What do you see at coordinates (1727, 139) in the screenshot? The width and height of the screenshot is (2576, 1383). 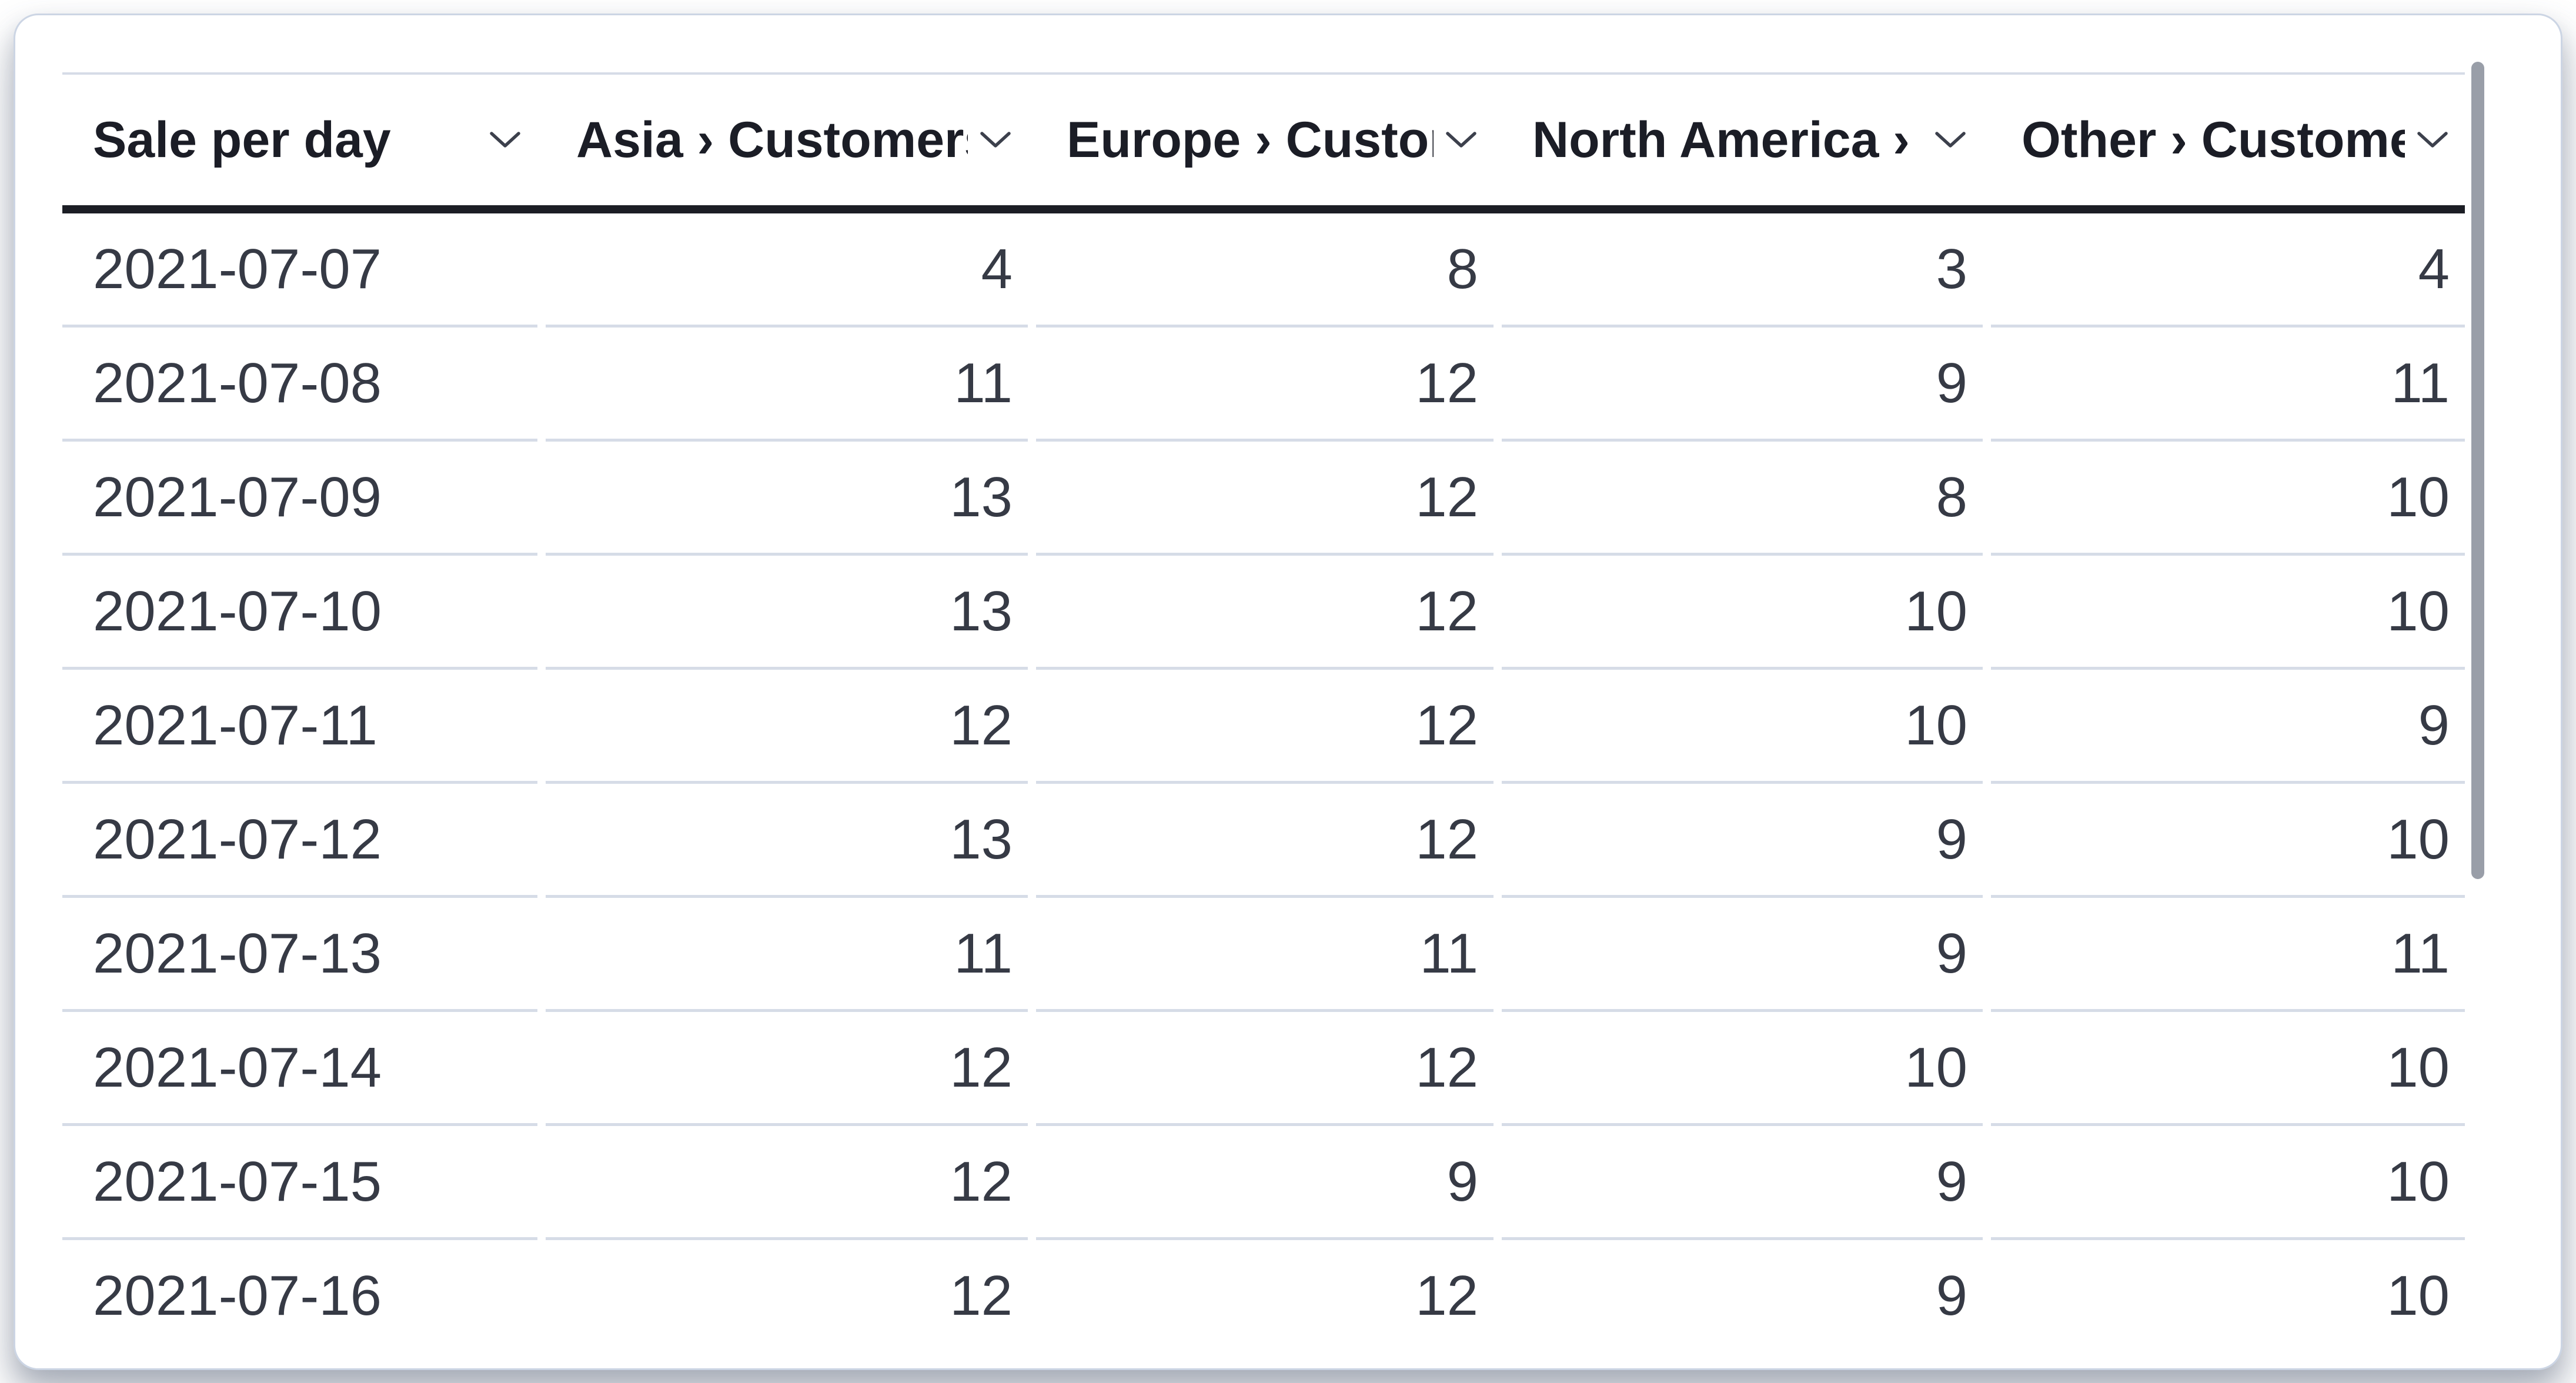 I see `column-header-label: North America › Customers` at bounding box center [1727, 139].